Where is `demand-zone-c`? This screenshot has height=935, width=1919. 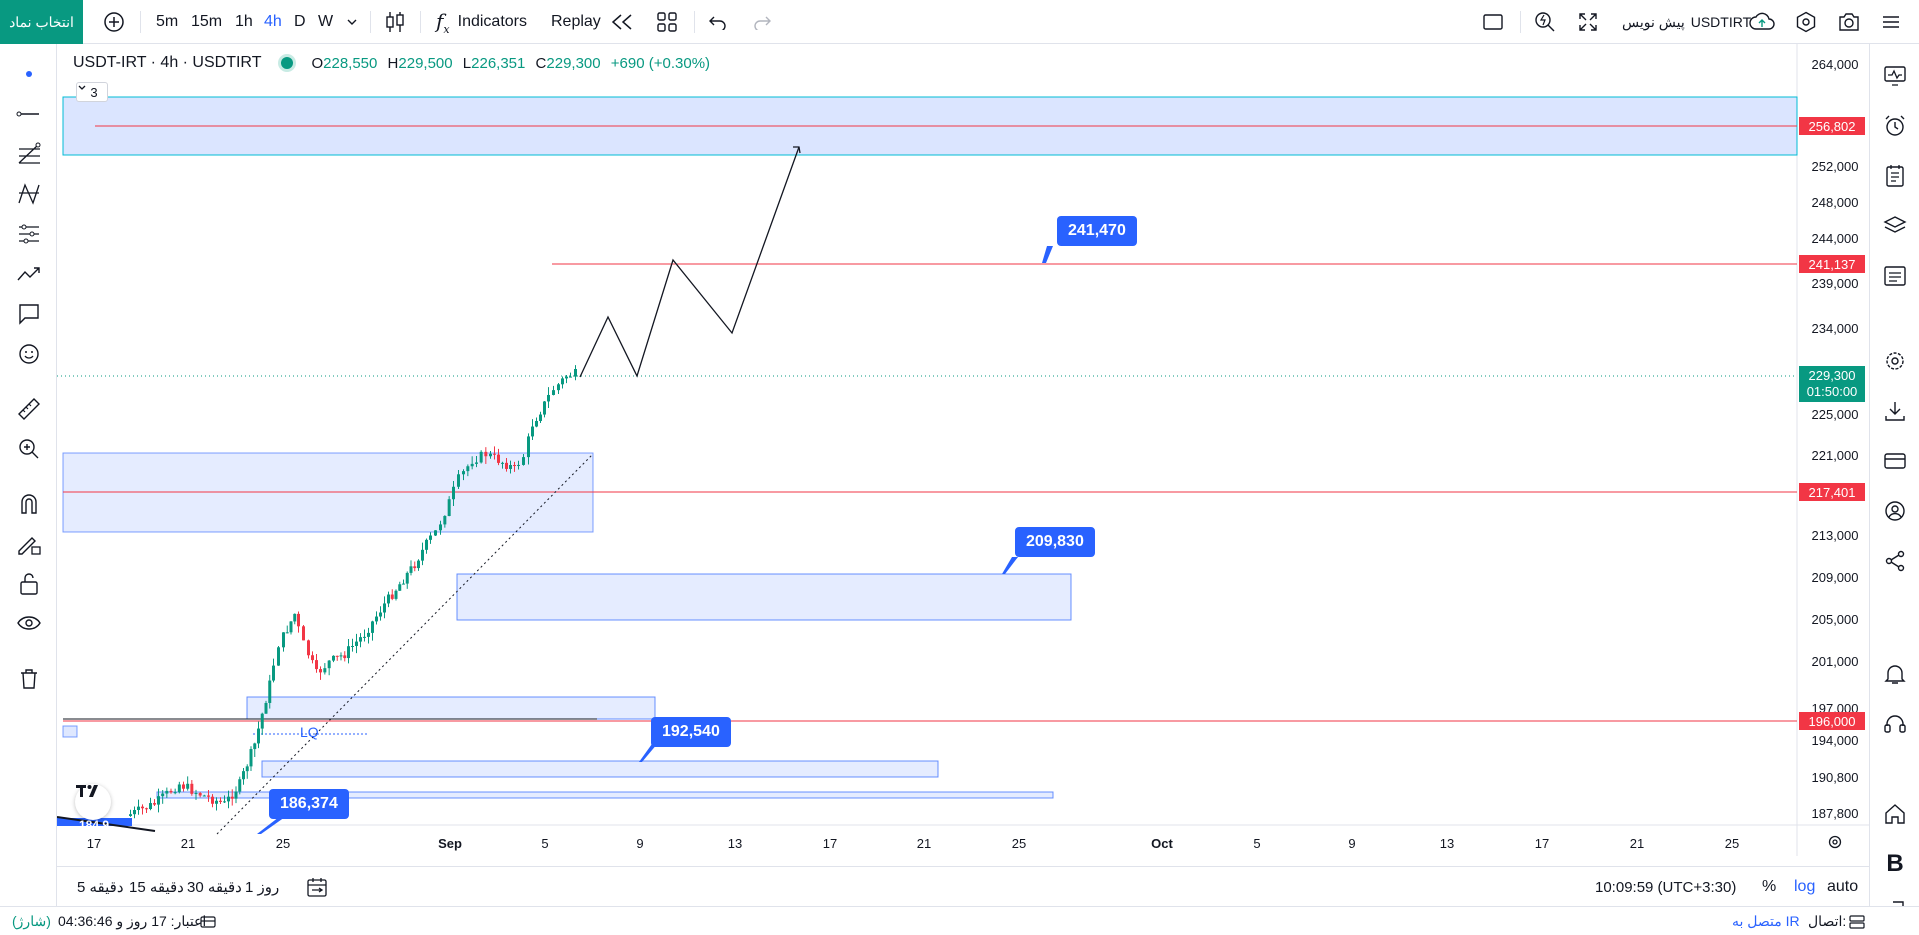
demand-zone-c is located at coordinates (451, 708).